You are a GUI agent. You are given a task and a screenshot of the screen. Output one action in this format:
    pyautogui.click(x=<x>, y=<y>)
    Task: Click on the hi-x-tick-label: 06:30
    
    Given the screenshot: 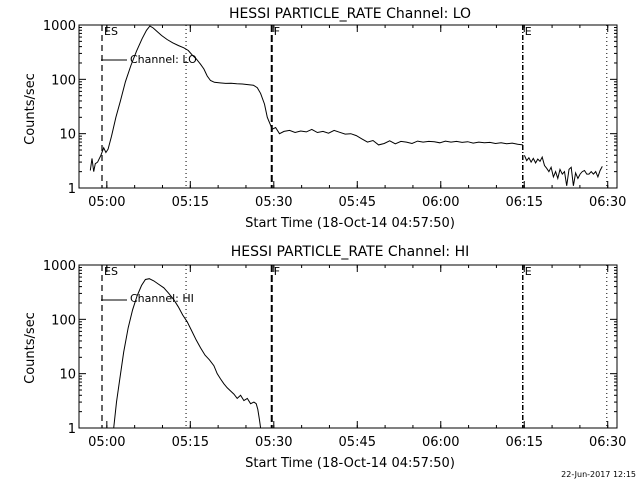 What is the action you would take?
    pyautogui.click(x=607, y=442)
    